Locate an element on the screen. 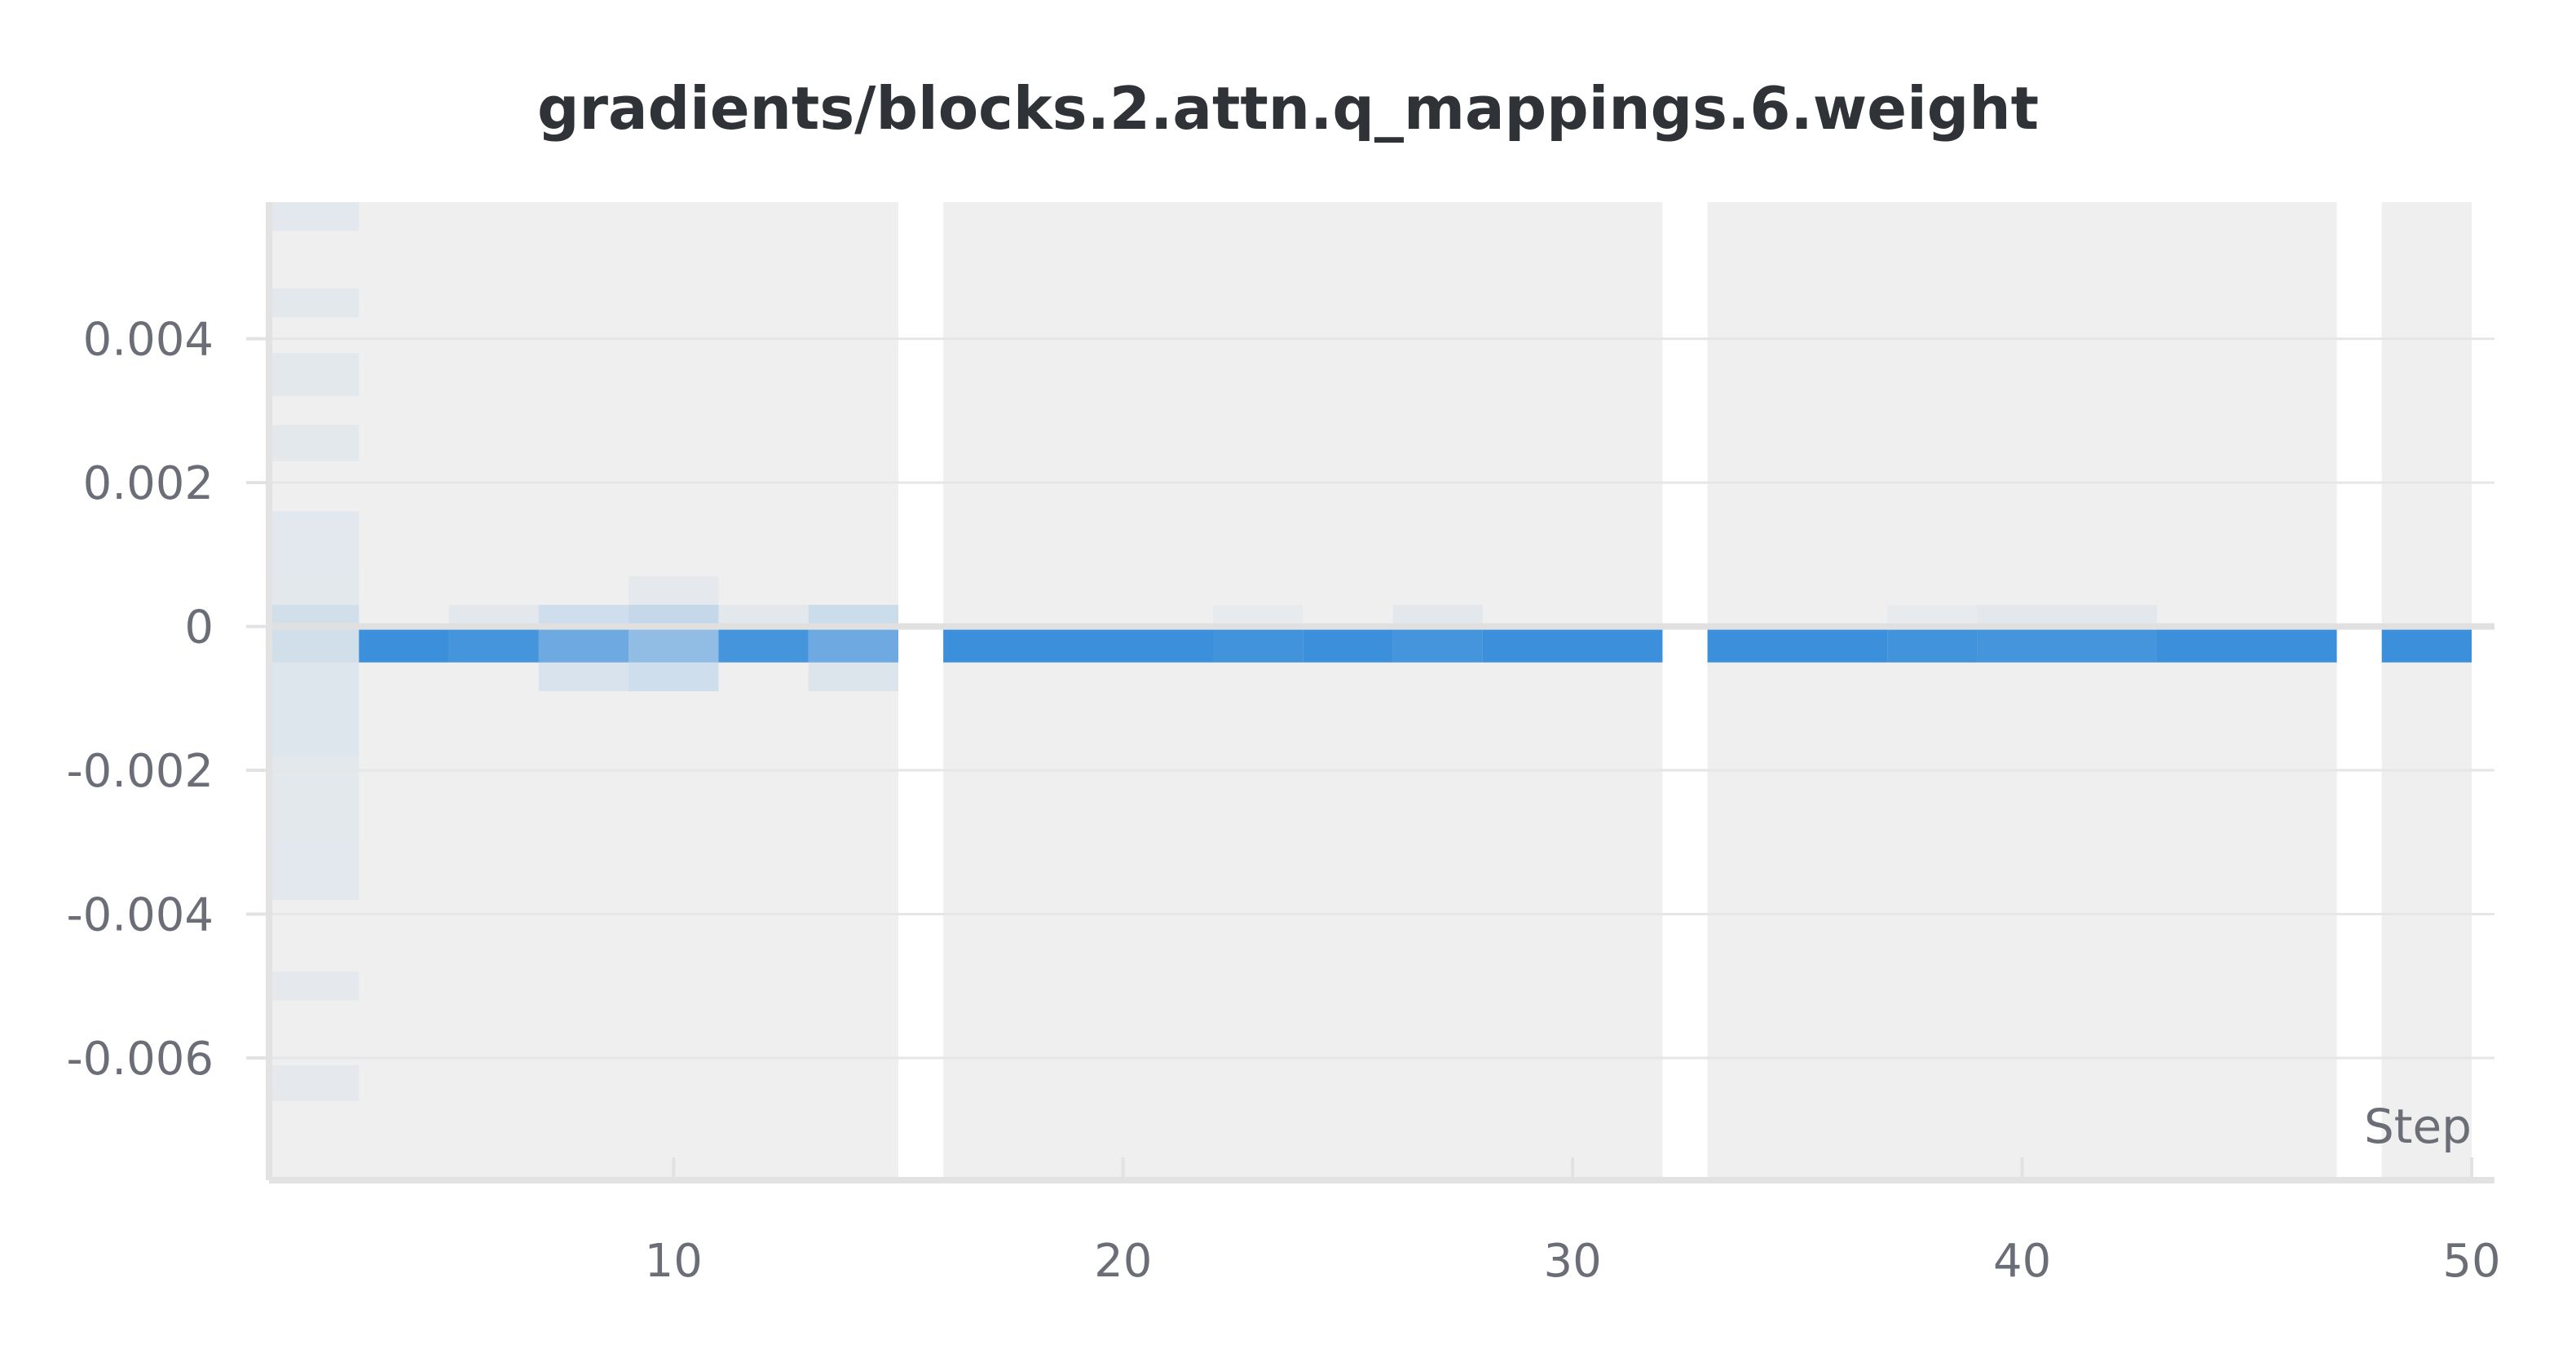 The height and width of the screenshot is (1353, 2576). x-tick-label: 40 is located at coordinates (2022, 1261).